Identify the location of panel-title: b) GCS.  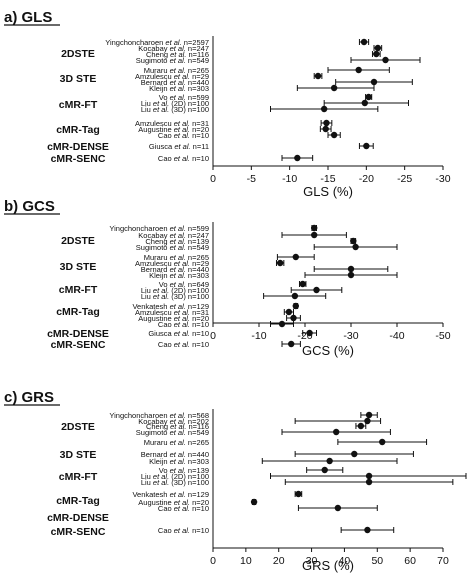
(29, 206).